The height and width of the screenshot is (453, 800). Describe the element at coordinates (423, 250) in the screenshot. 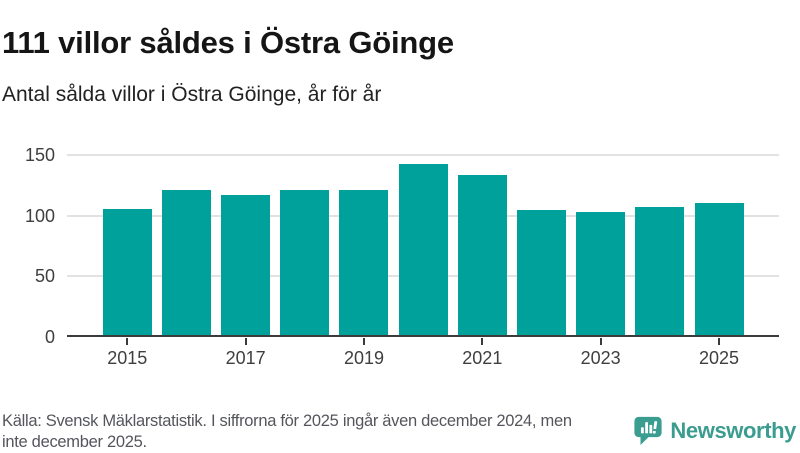

I see `bar-2020` at that location.